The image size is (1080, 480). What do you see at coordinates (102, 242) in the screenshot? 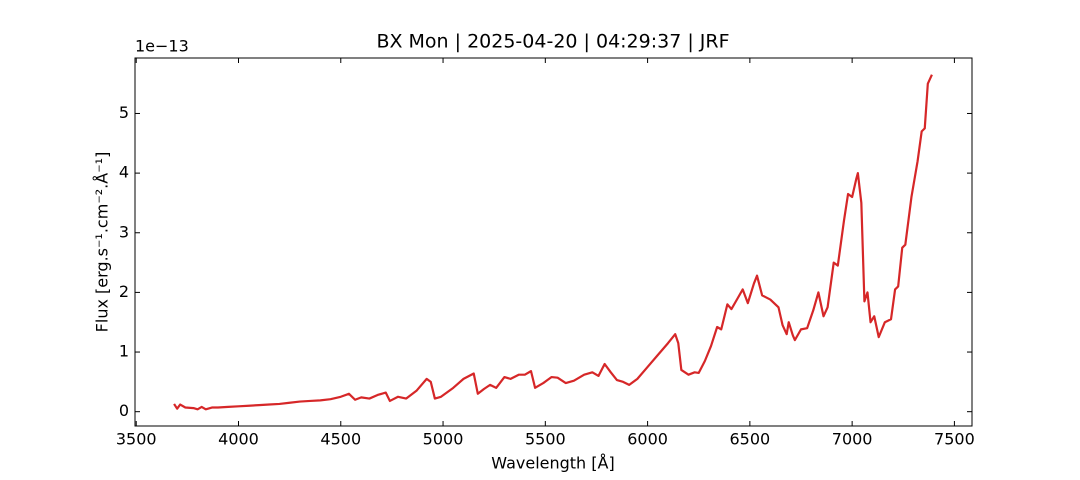
I see `y-axis-label: Flux [erg.s⁻¹.cm⁻².Å⁻¹]` at bounding box center [102, 242].